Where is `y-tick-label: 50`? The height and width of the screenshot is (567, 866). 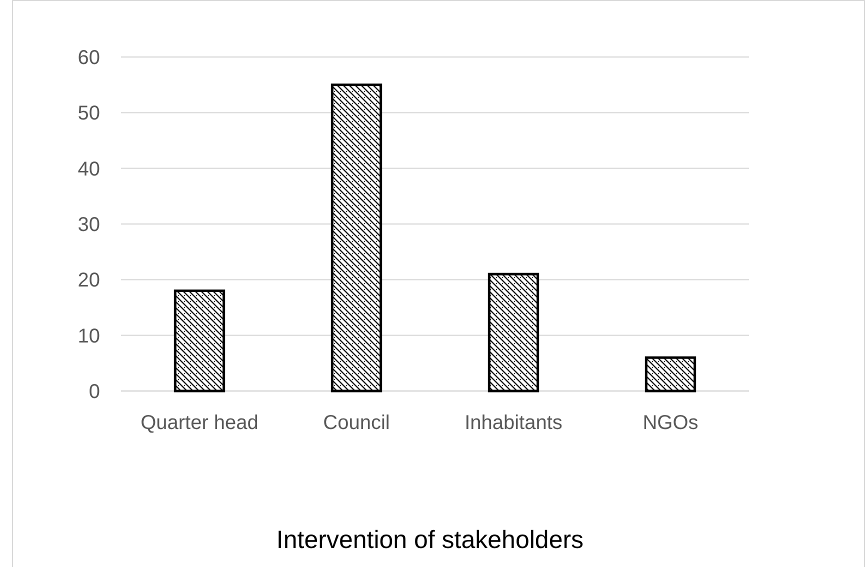
y-tick-label: 50 is located at coordinates (89, 113).